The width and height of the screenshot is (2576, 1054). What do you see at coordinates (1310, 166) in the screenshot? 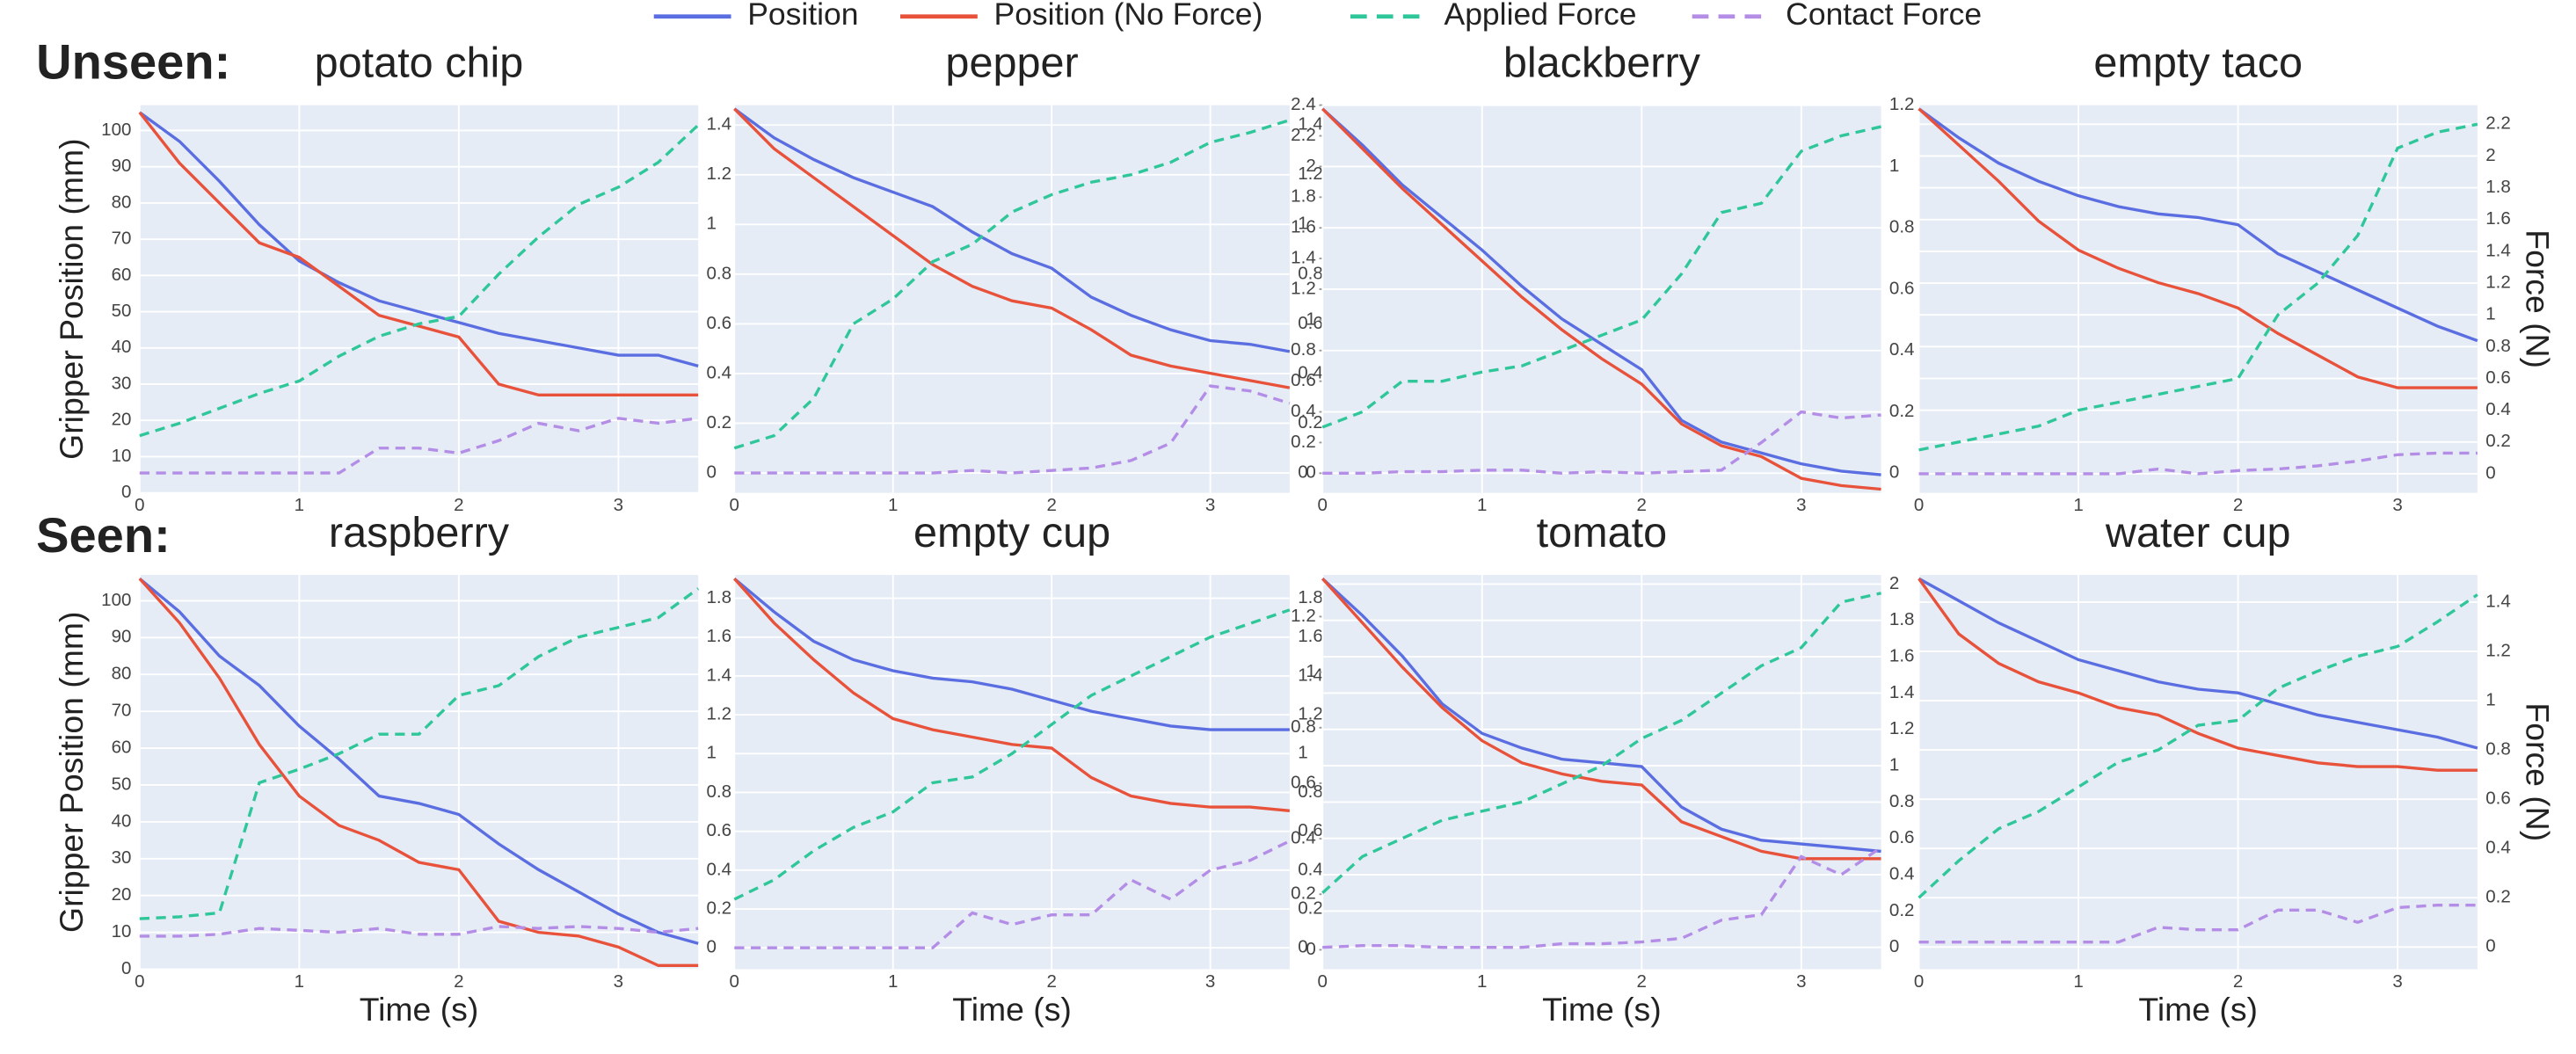
I see `y3-tick-label: 2` at bounding box center [1310, 166].